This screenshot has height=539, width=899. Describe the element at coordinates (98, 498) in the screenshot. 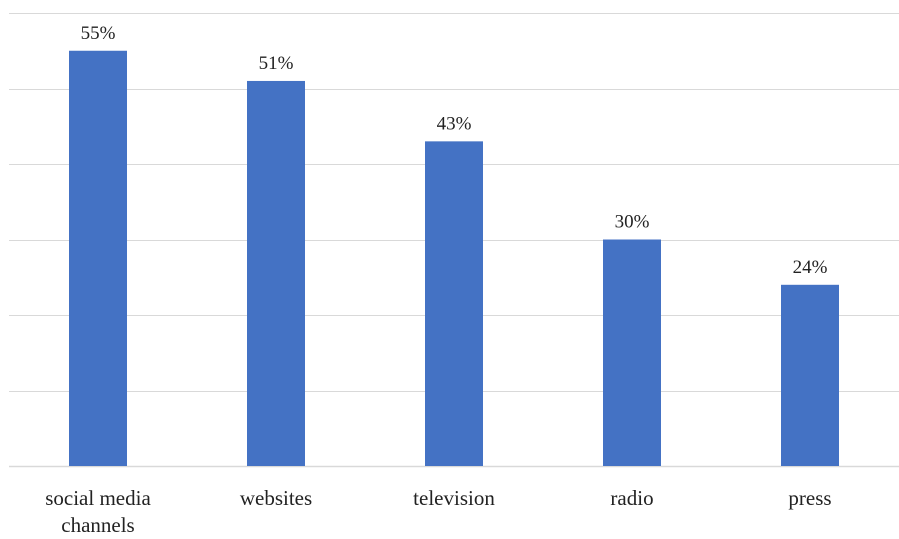

I see `x-tick-label-line: social media` at that location.